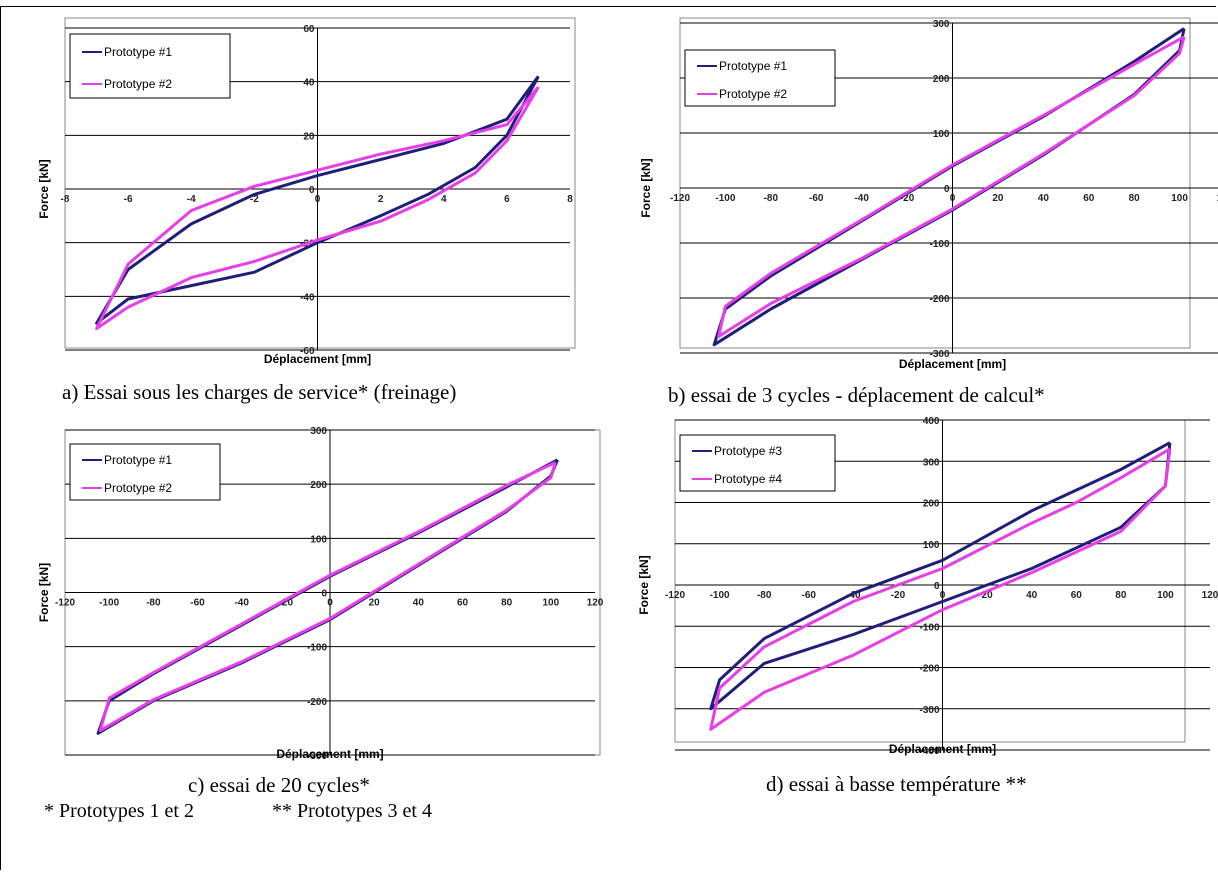 This screenshot has width=1218, height=872. Describe the element at coordinates (128, 199) in the screenshot. I see `x-tick-label: -6` at that location.